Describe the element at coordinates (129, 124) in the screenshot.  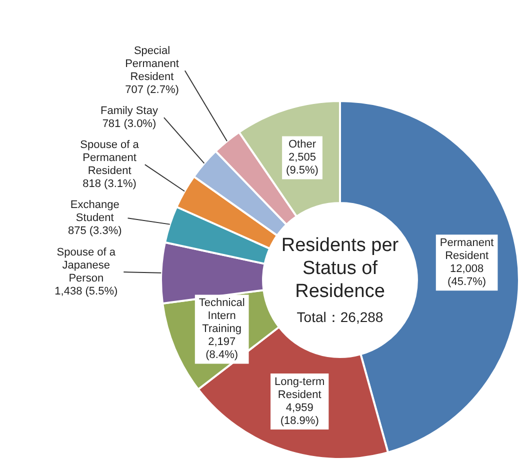
I see `data-label: 781 (3.0%)` at that location.